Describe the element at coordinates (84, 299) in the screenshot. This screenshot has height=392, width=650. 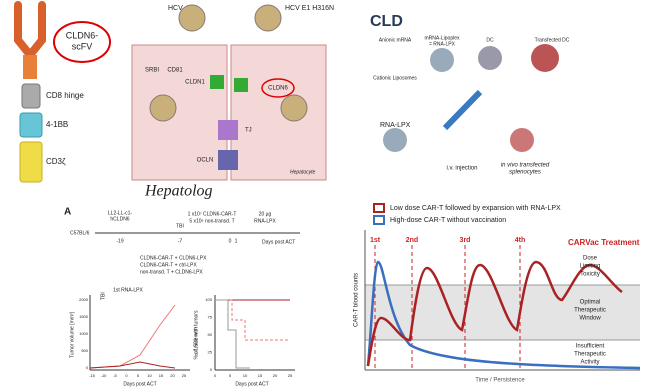
I see `tick-label: 2000` at that location.